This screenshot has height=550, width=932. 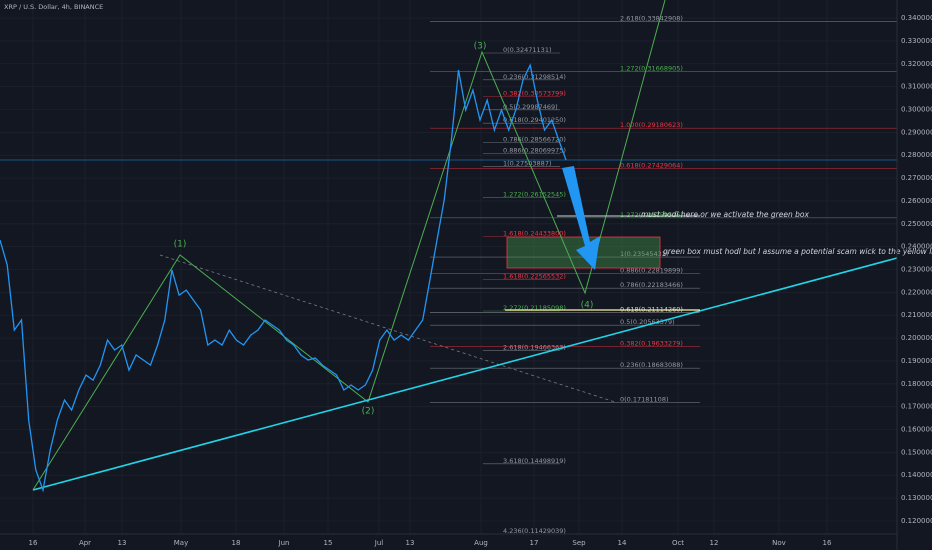 I want to click on fib-label: 0.886(0.28069975), so click(x=534, y=151).